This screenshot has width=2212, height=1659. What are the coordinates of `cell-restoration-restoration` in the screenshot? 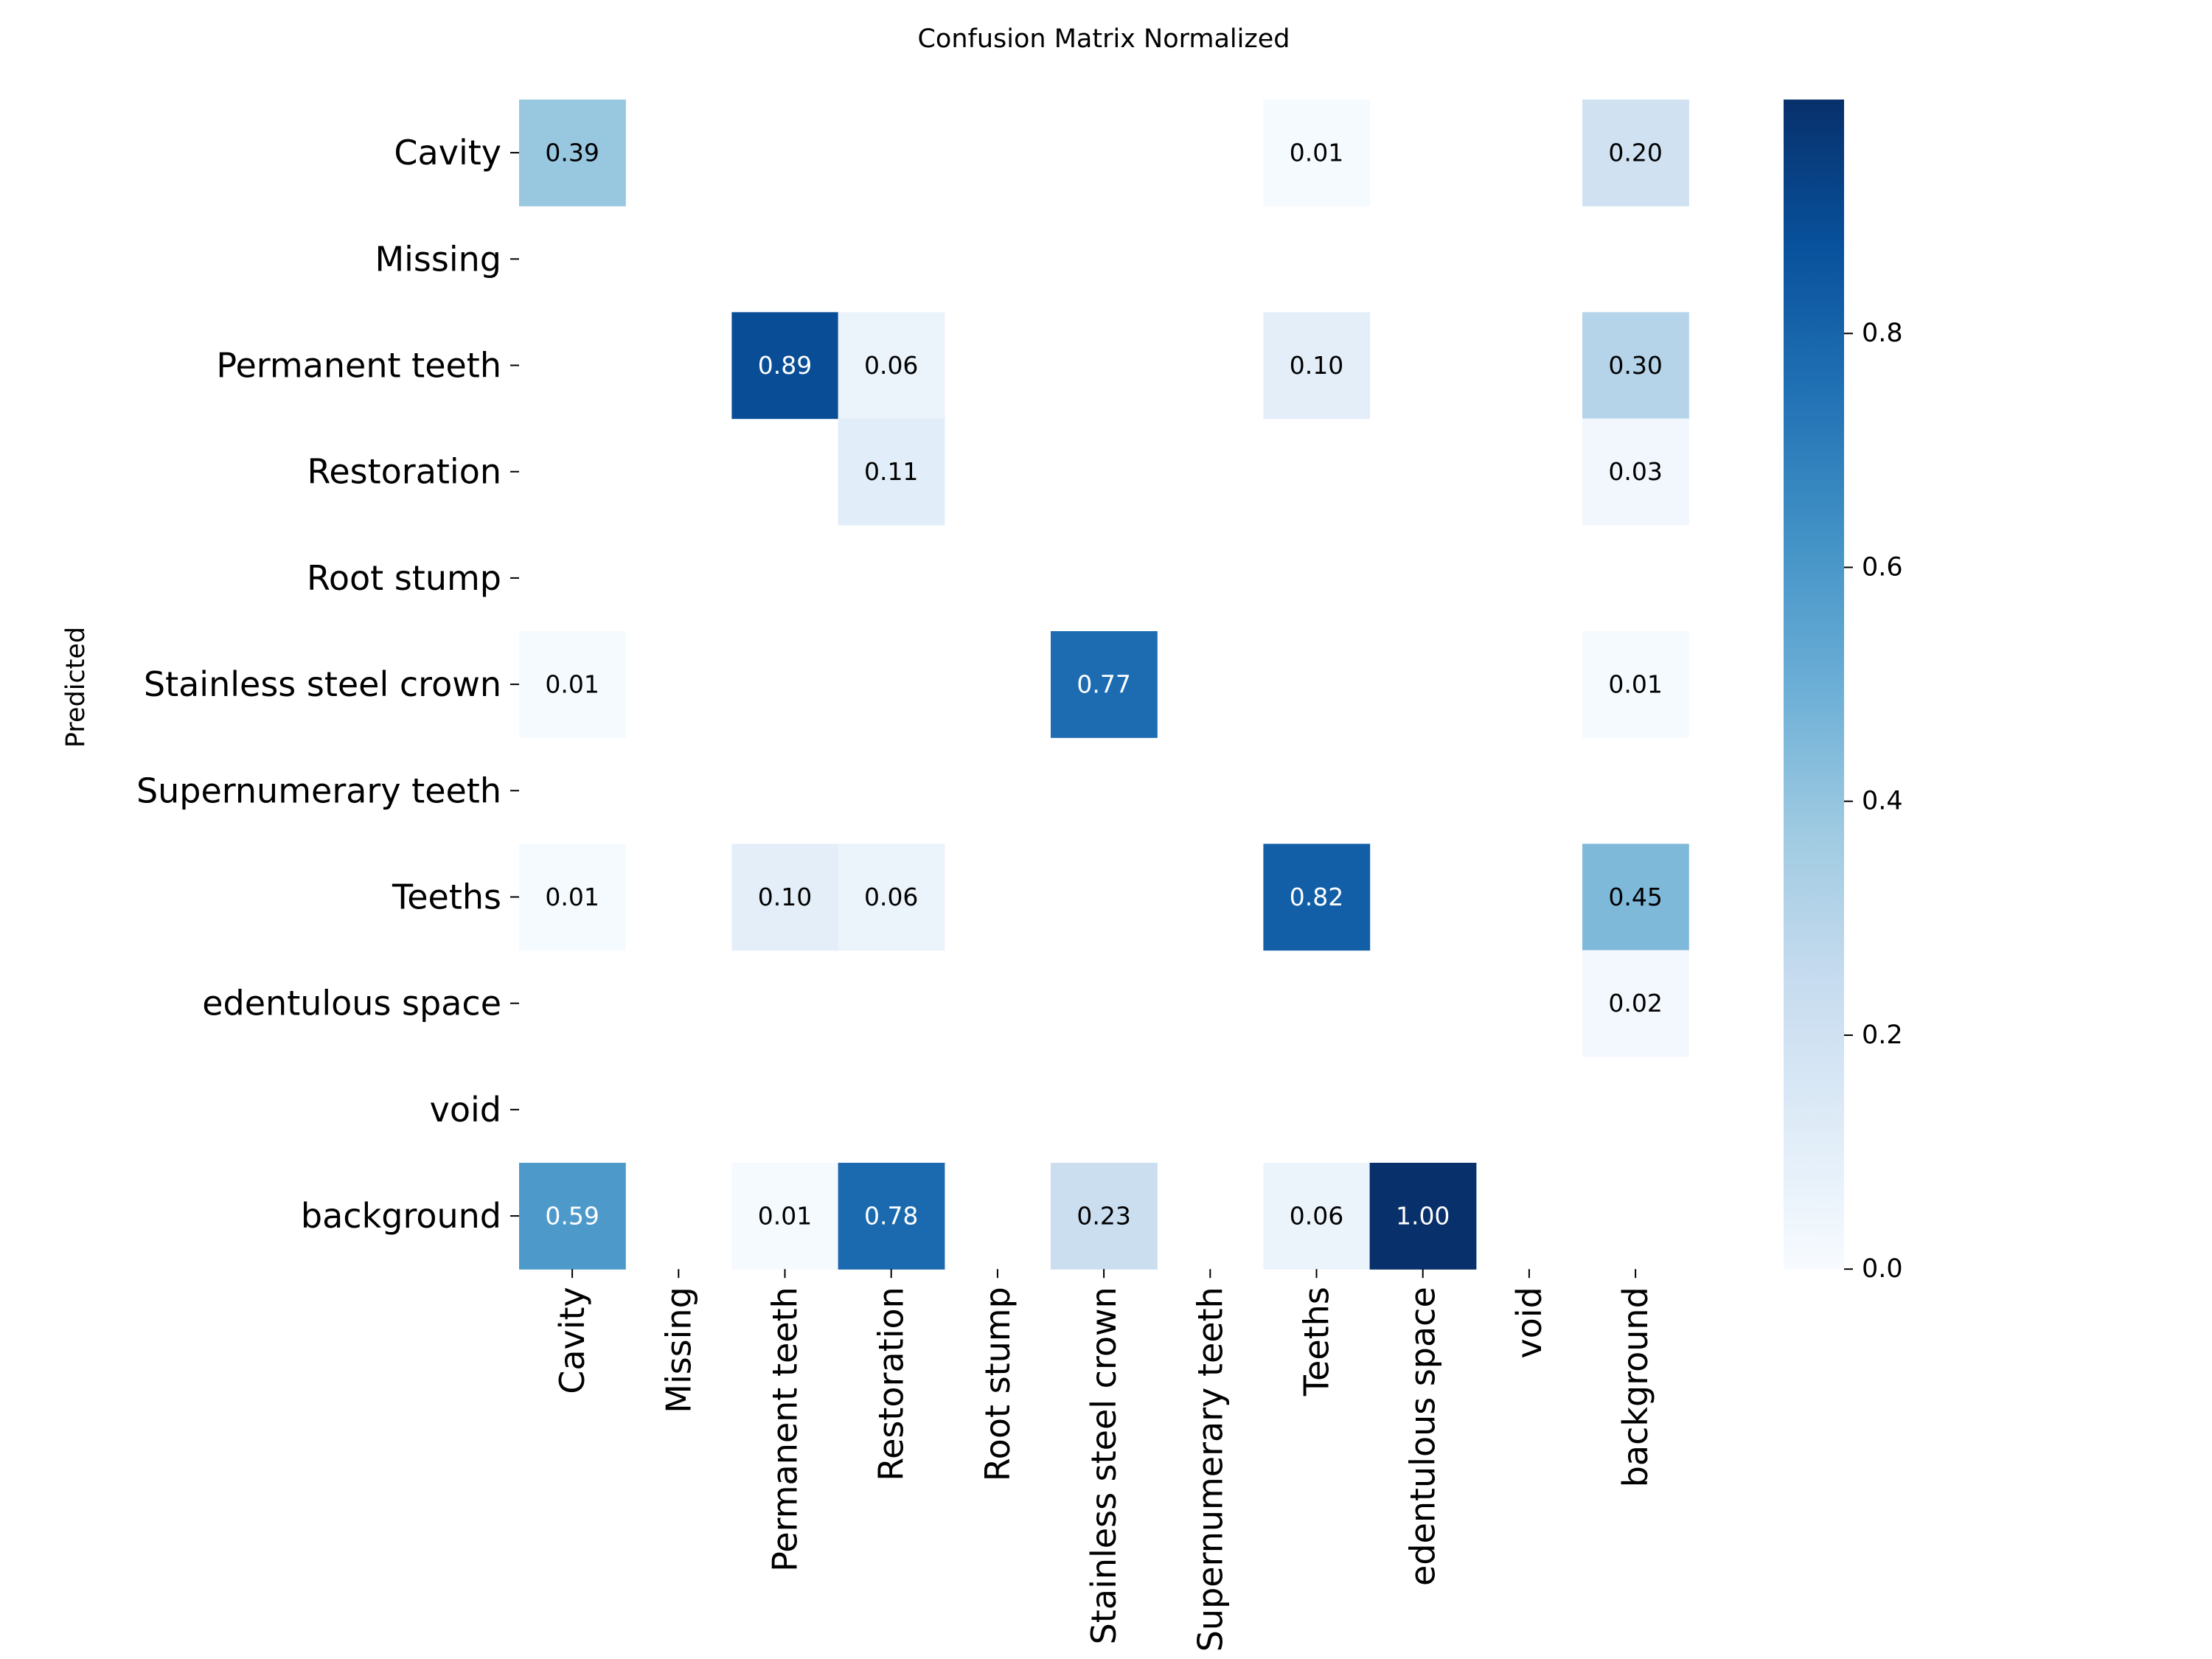 It's located at (891, 472).